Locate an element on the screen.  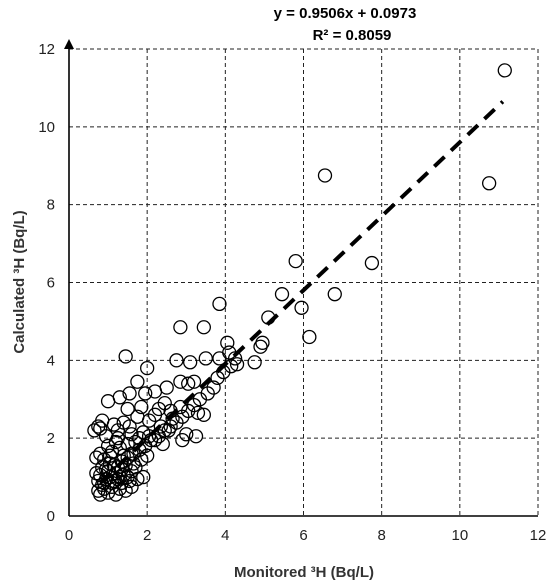
x-tick-label: 4 is located at coordinates (225, 535).